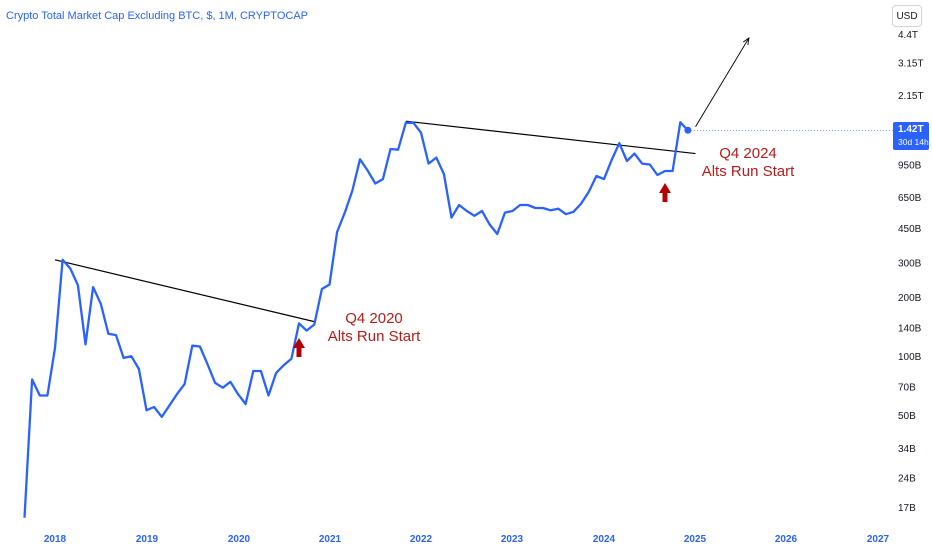  I want to click on y-tick-label: 650B, so click(910, 198).